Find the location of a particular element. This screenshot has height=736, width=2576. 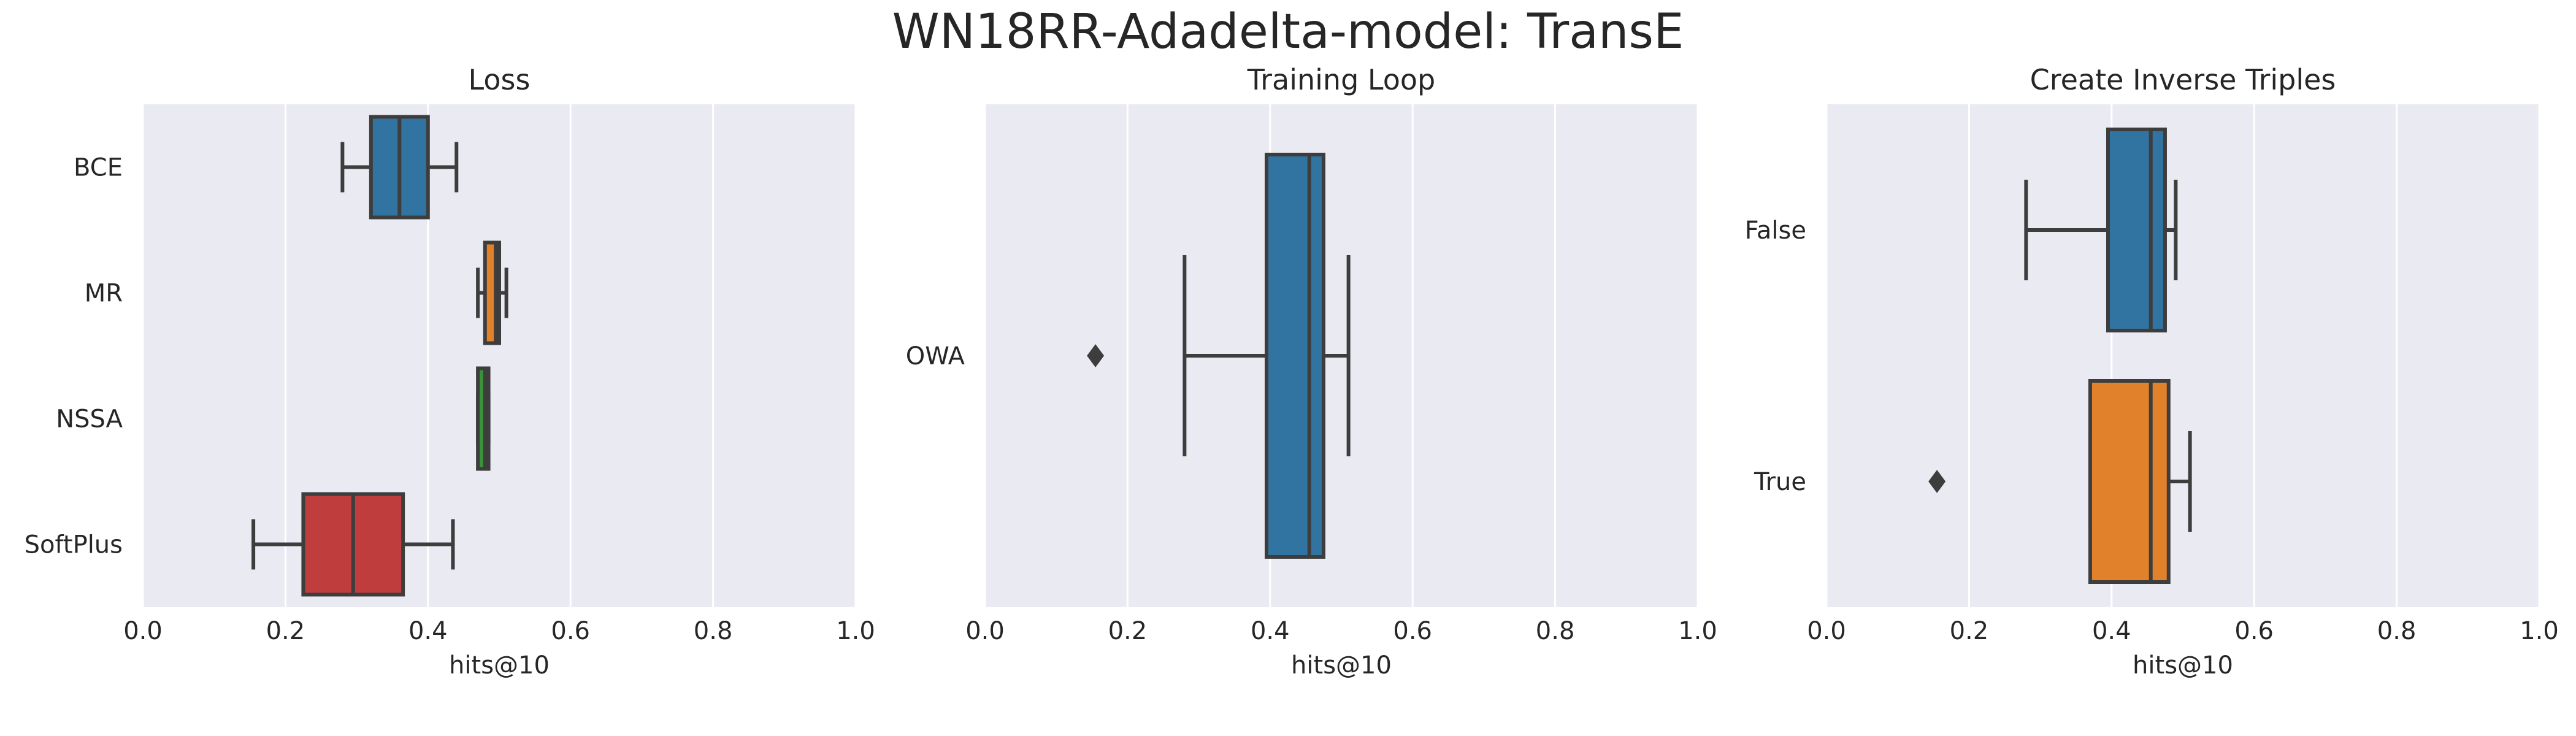

box-True: True is located at coordinates (1973, 481).